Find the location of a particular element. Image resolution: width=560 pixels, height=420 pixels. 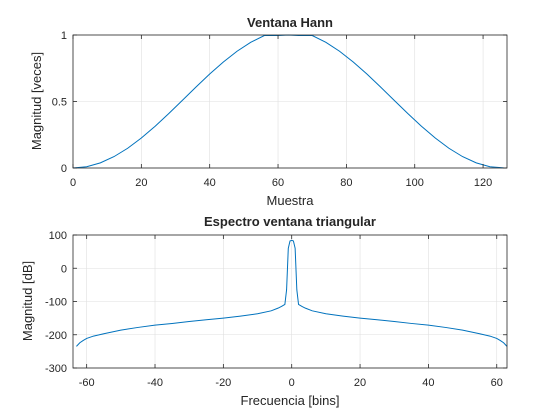

y-tick-label: -100 is located at coordinates (56, 303).